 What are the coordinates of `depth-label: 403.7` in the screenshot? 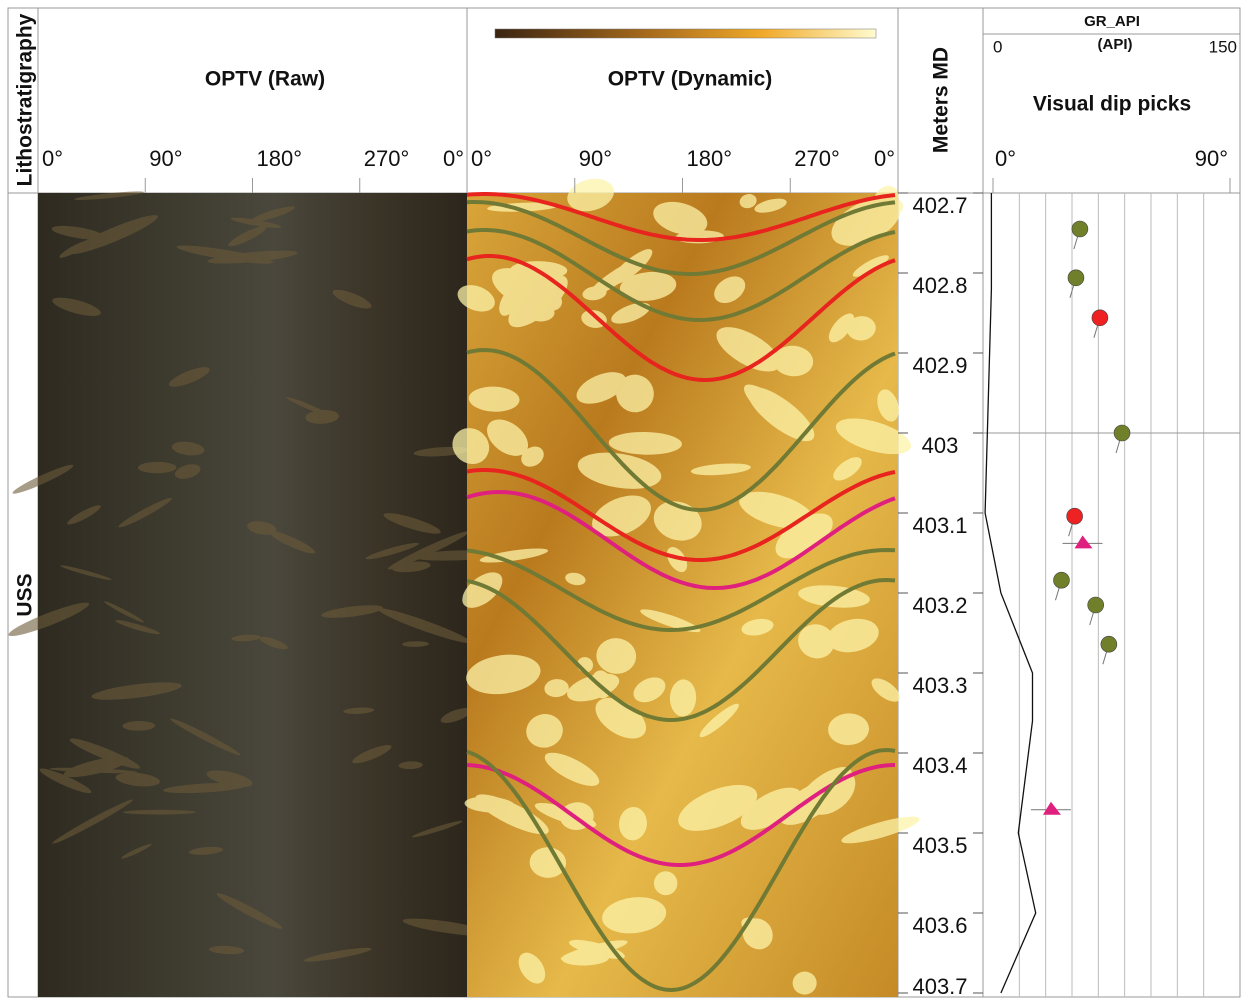 It's located at (939, 986).